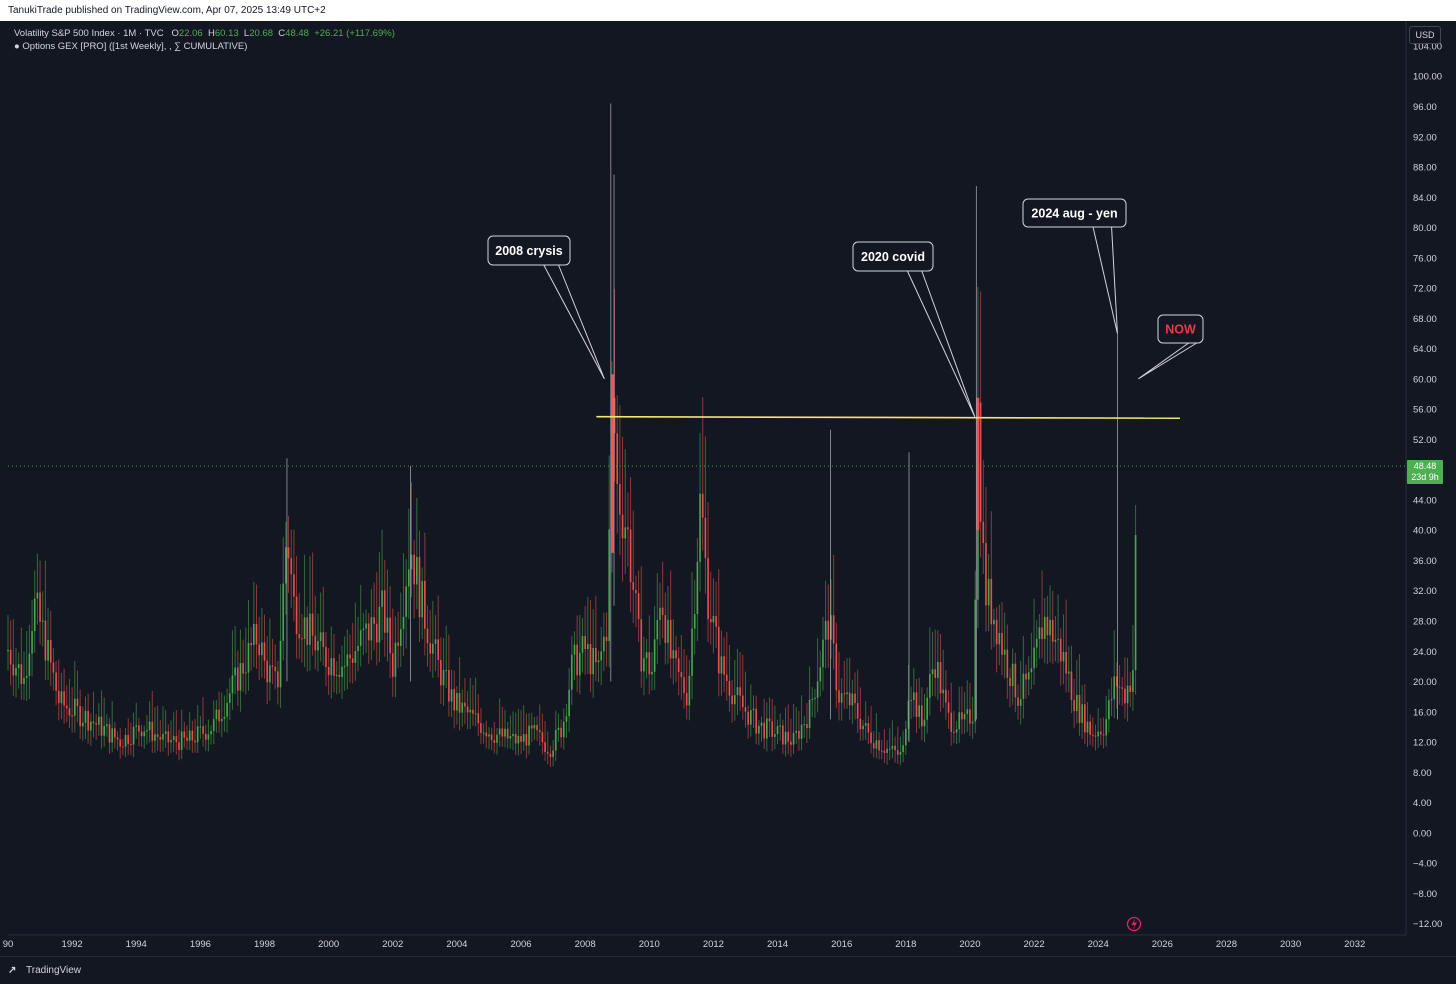 This screenshot has width=1456, height=984. I want to click on callout-4: NOW, so click(1170, 347).